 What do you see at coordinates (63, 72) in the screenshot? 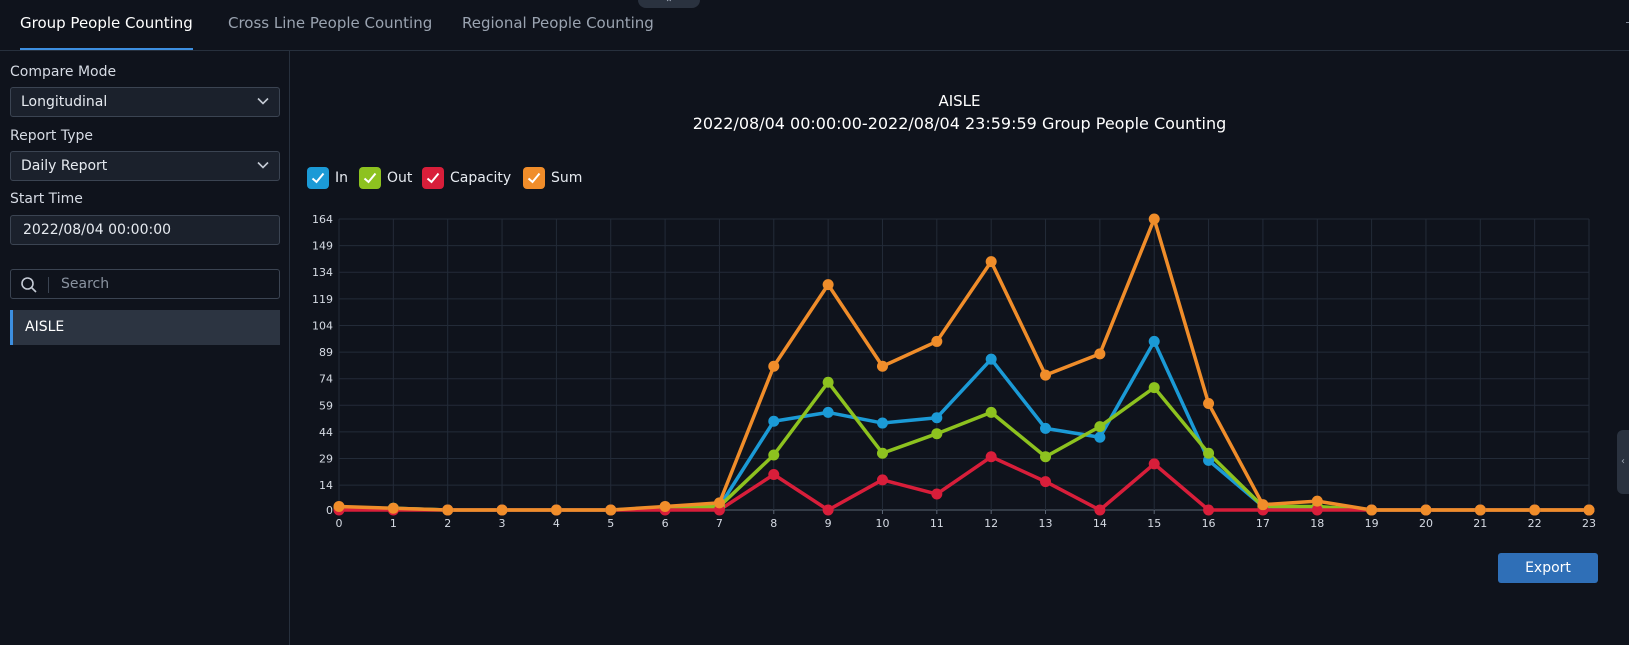
I see `compare-mode-label: Compare Mode` at bounding box center [63, 72].